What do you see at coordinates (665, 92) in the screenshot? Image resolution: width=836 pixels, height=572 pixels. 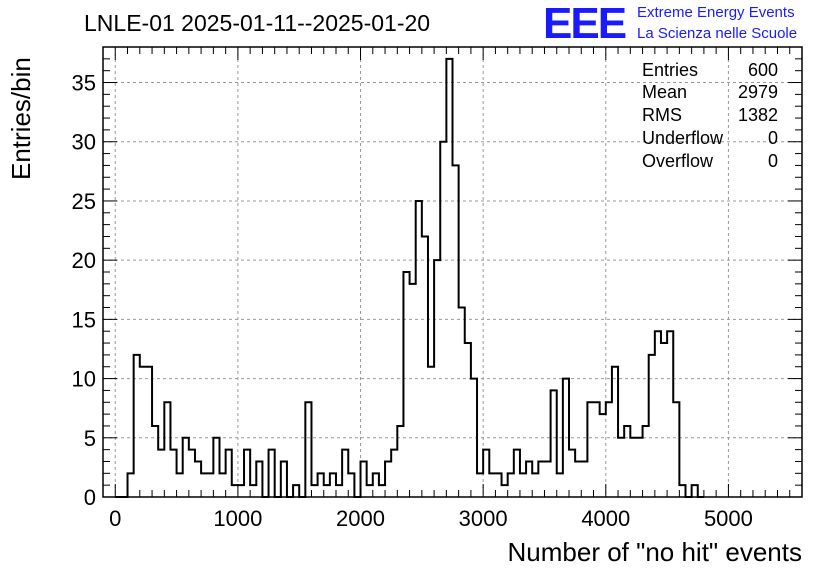 I see `stat-mean-label: Mean` at bounding box center [665, 92].